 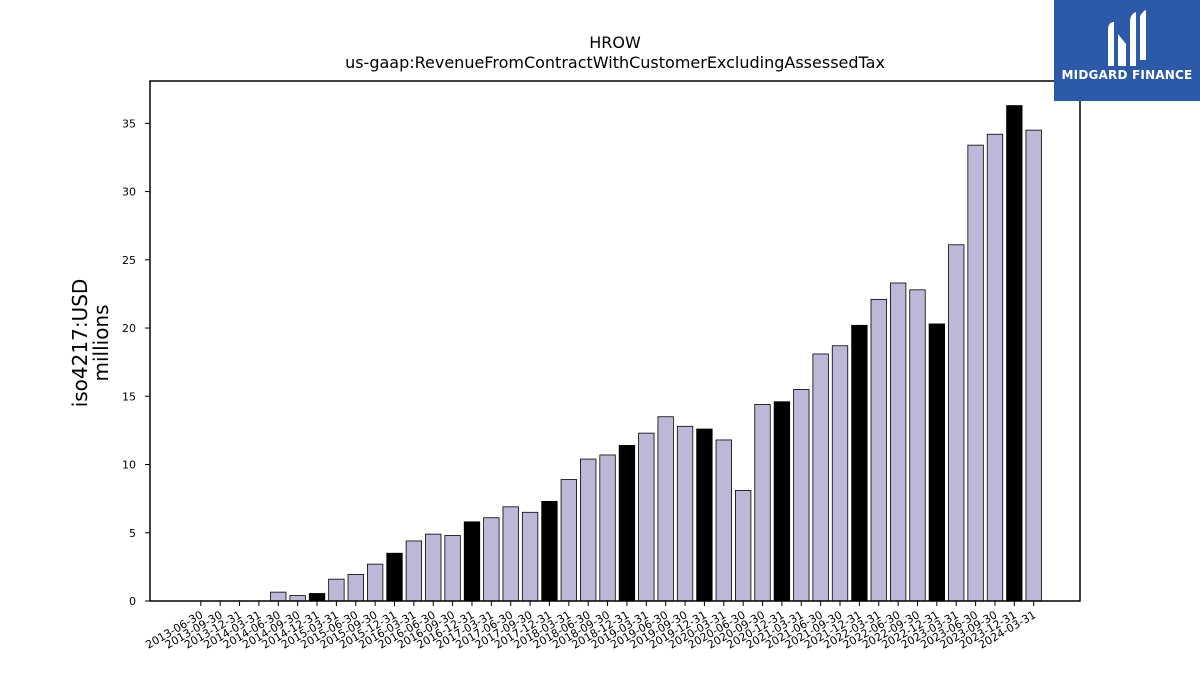 I want to click on y-tick-label: 0, so click(x=132, y=601).